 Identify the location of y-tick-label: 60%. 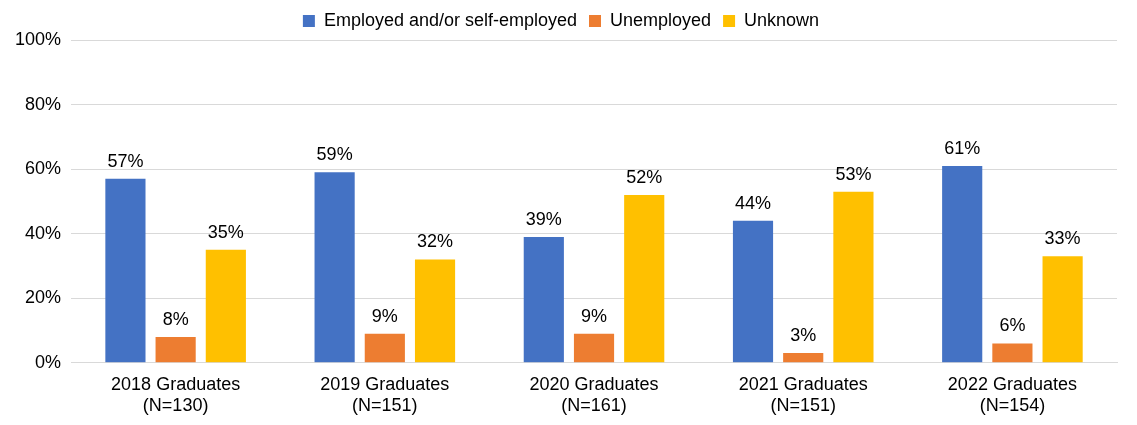
(43, 168).